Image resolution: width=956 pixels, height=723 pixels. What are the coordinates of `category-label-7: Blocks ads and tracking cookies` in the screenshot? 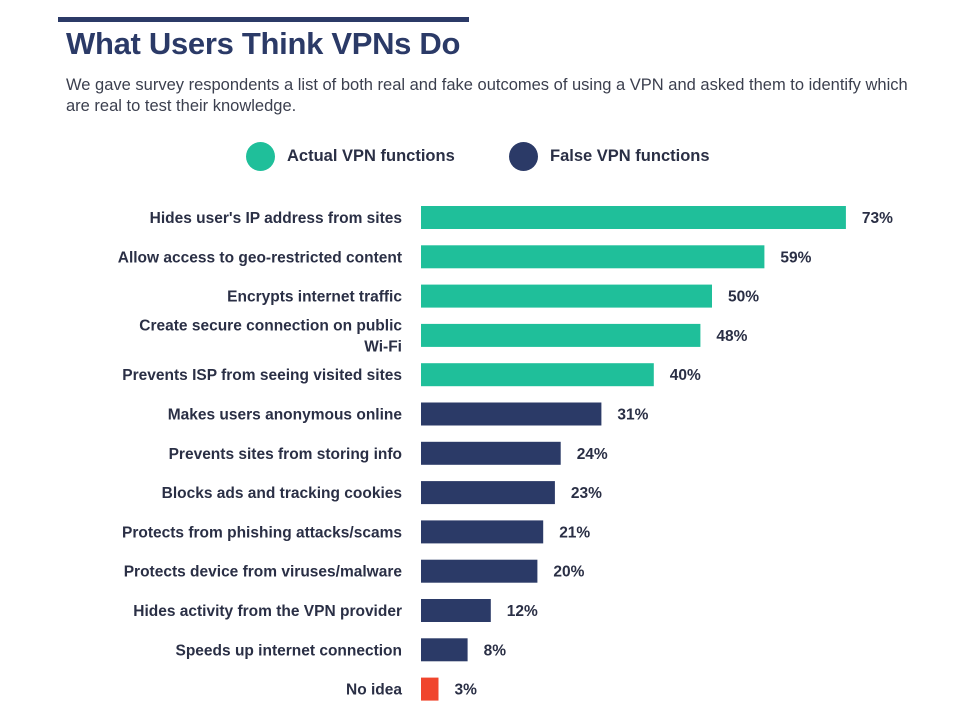 It's located at (282, 493).